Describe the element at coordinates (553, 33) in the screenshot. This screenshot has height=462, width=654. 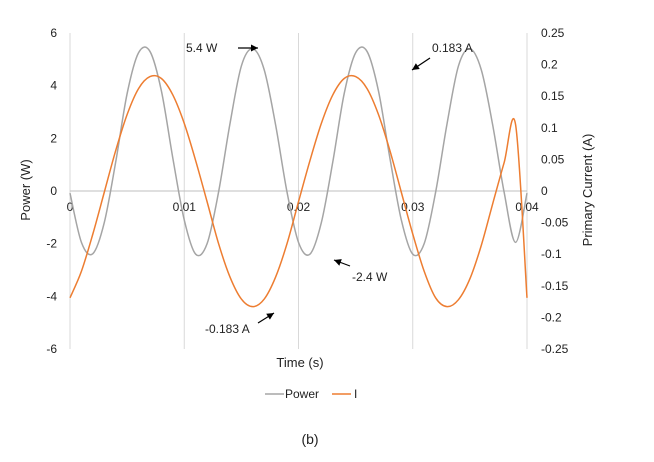
I see `y-right-tick-label: 0.25` at that location.